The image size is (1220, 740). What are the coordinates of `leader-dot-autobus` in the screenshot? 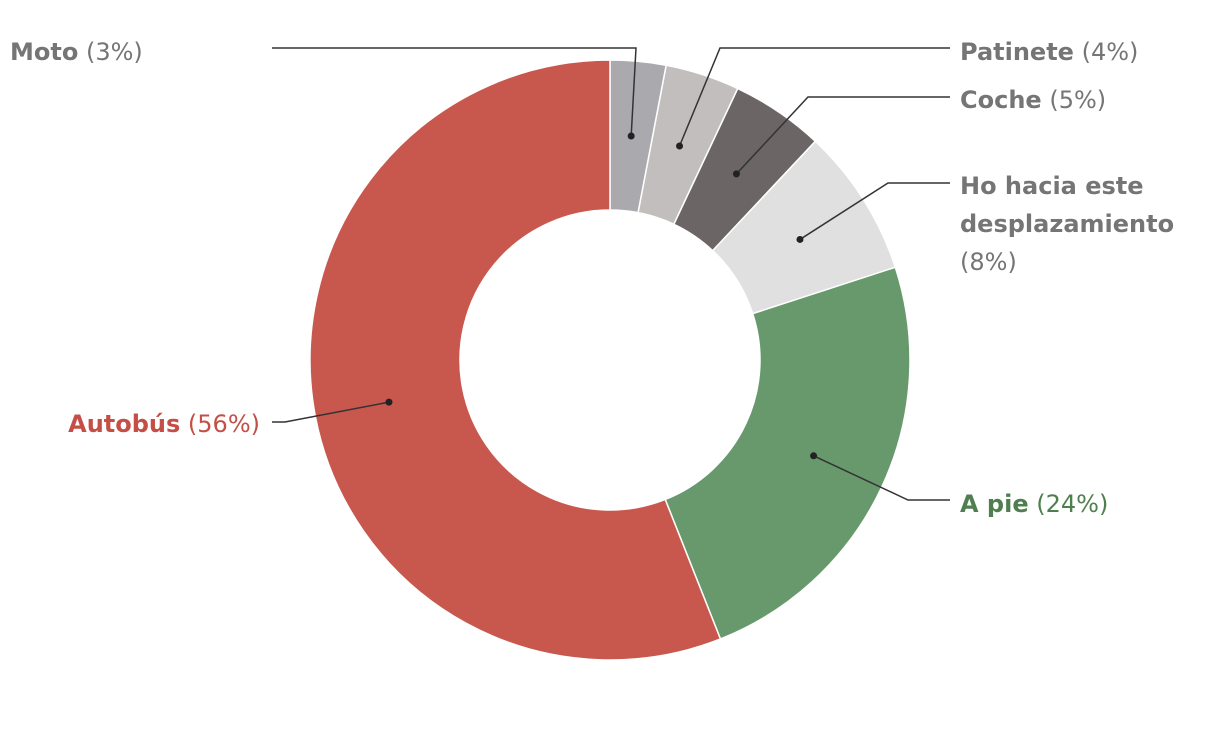 It's located at (389, 402).